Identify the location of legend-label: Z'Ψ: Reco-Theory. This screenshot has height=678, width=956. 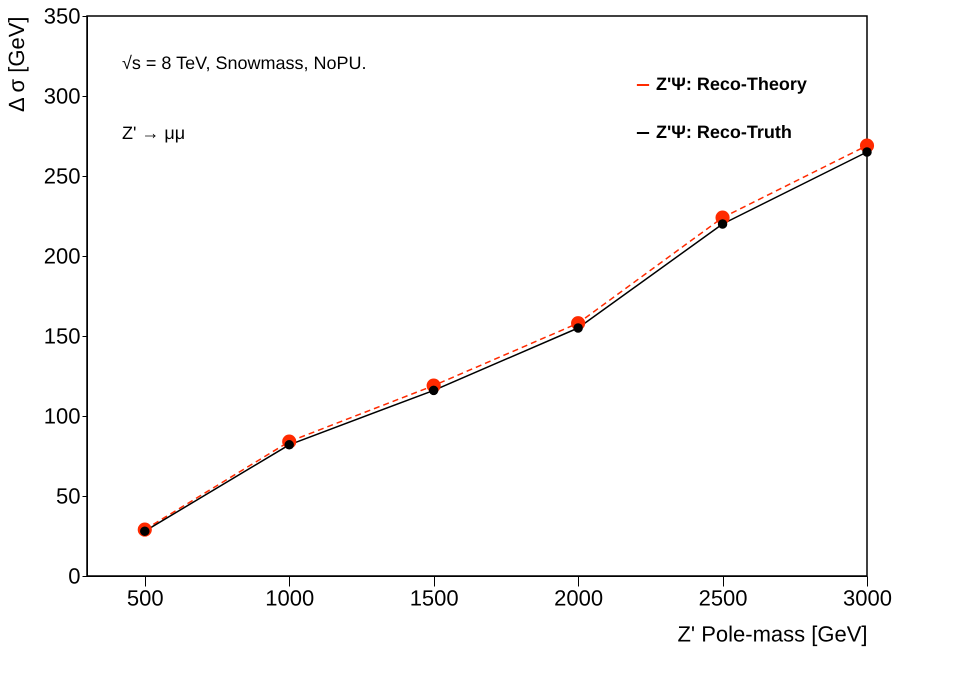
(731, 84).